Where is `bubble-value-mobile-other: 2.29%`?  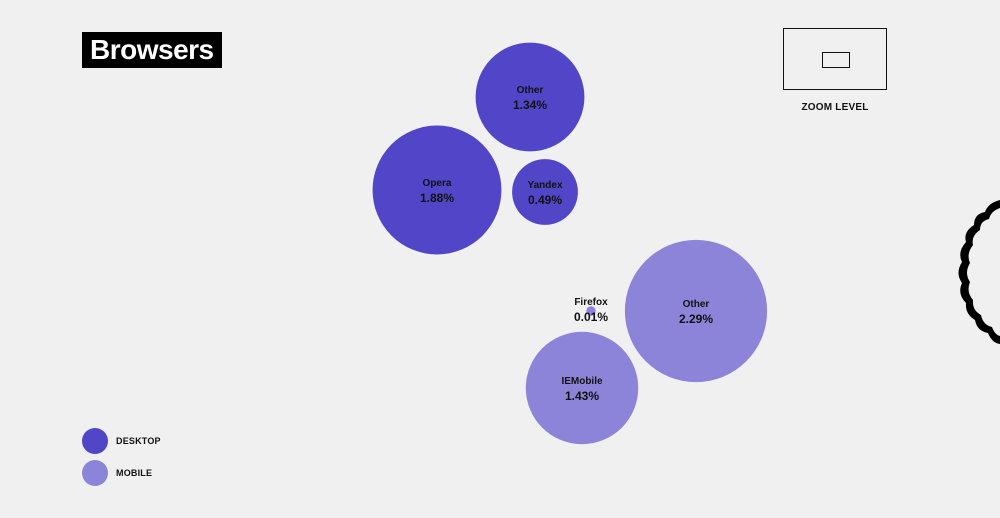 bubble-value-mobile-other: 2.29% is located at coordinates (696, 319).